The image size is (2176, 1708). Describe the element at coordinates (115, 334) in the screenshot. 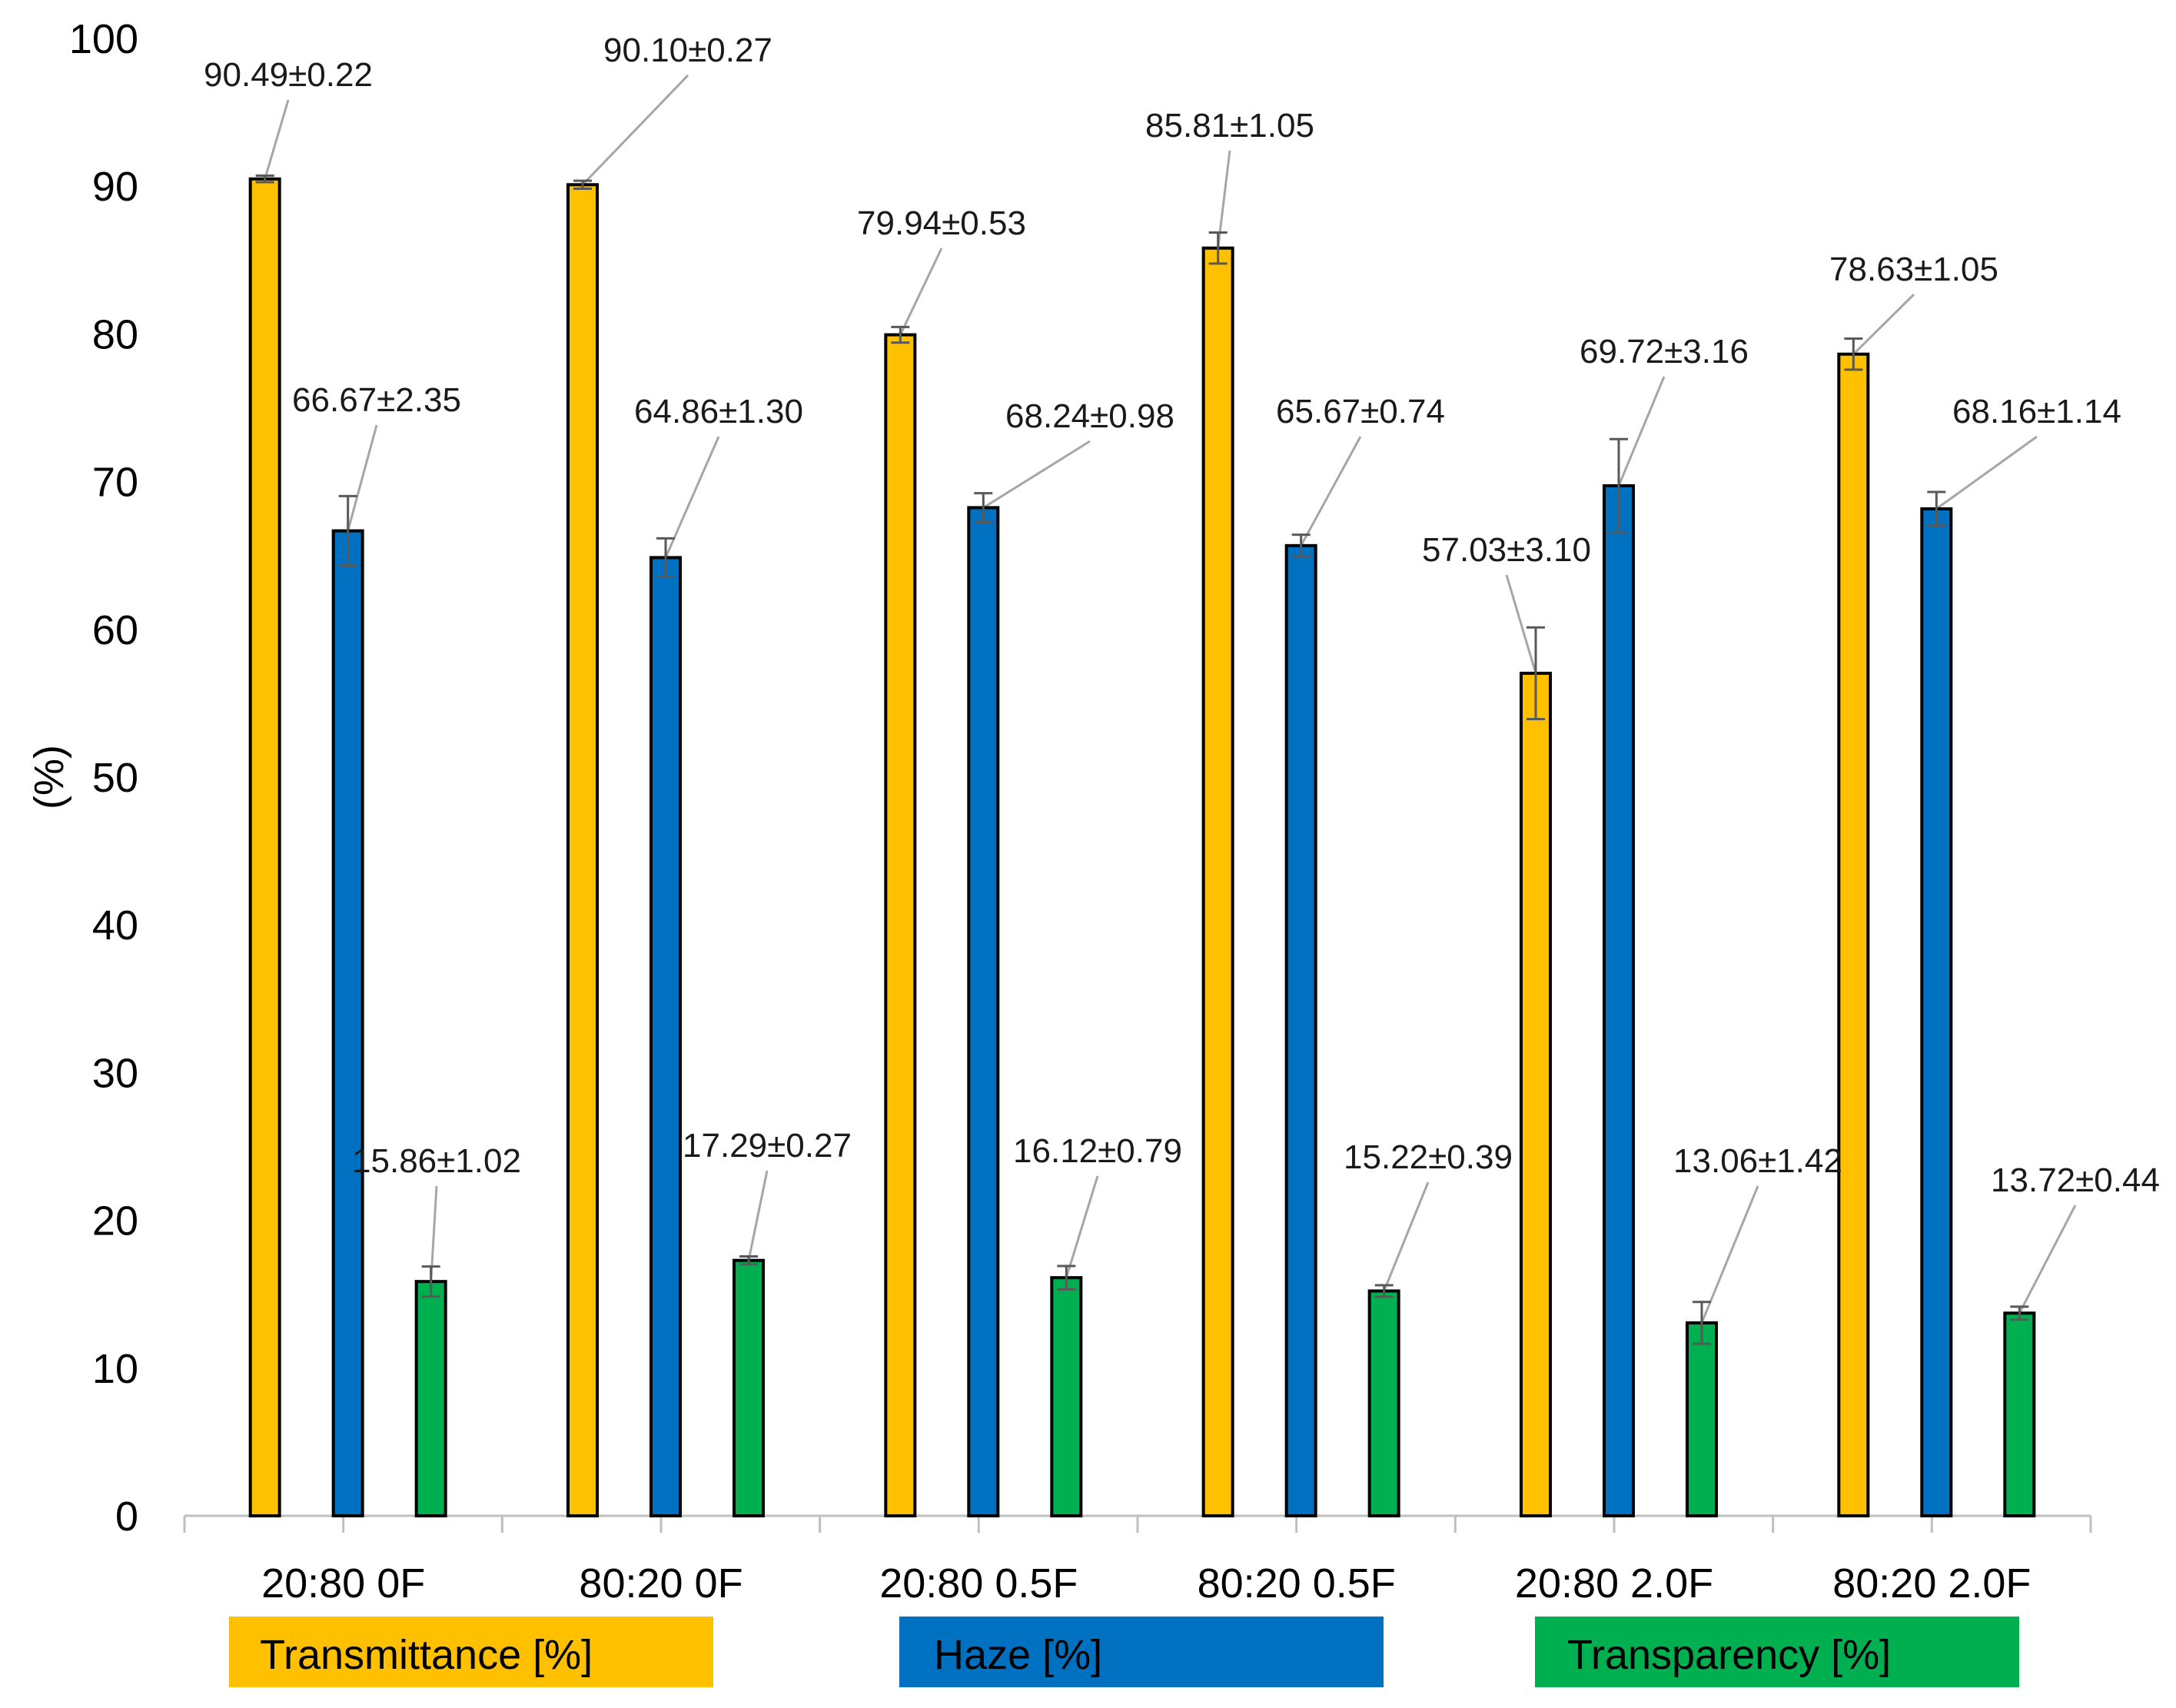

I see `y-tick-label: 80` at that location.